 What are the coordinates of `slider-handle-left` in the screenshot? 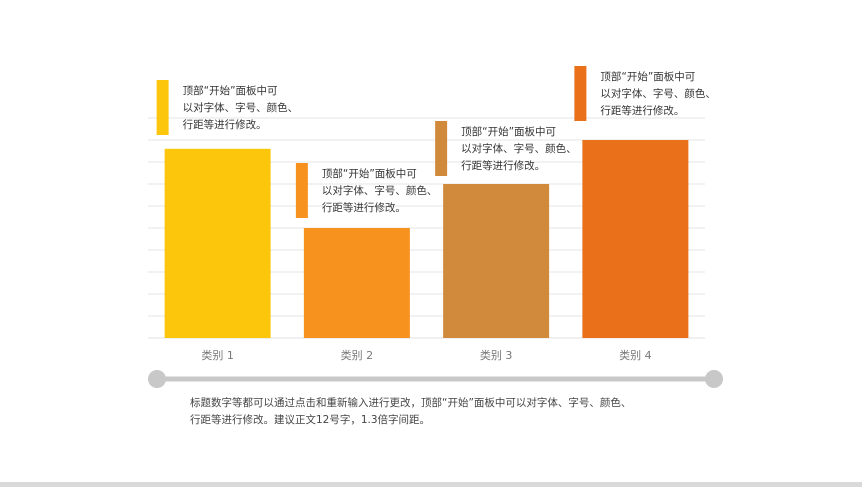 It's located at (157, 379).